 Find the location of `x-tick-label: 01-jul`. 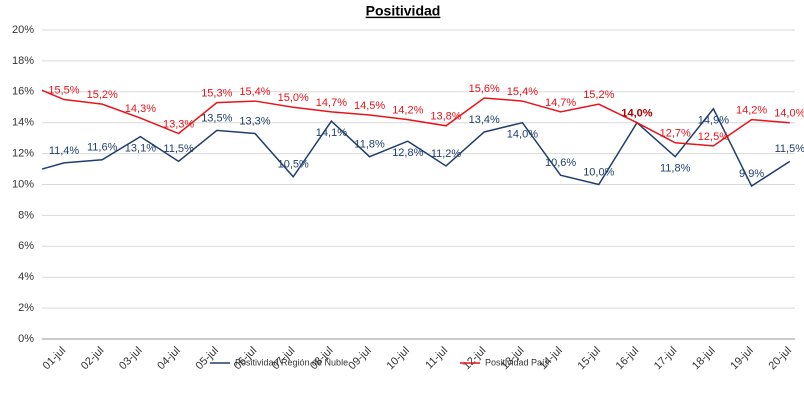

x-tick-label: 01-jul is located at coordinates (55, 359).